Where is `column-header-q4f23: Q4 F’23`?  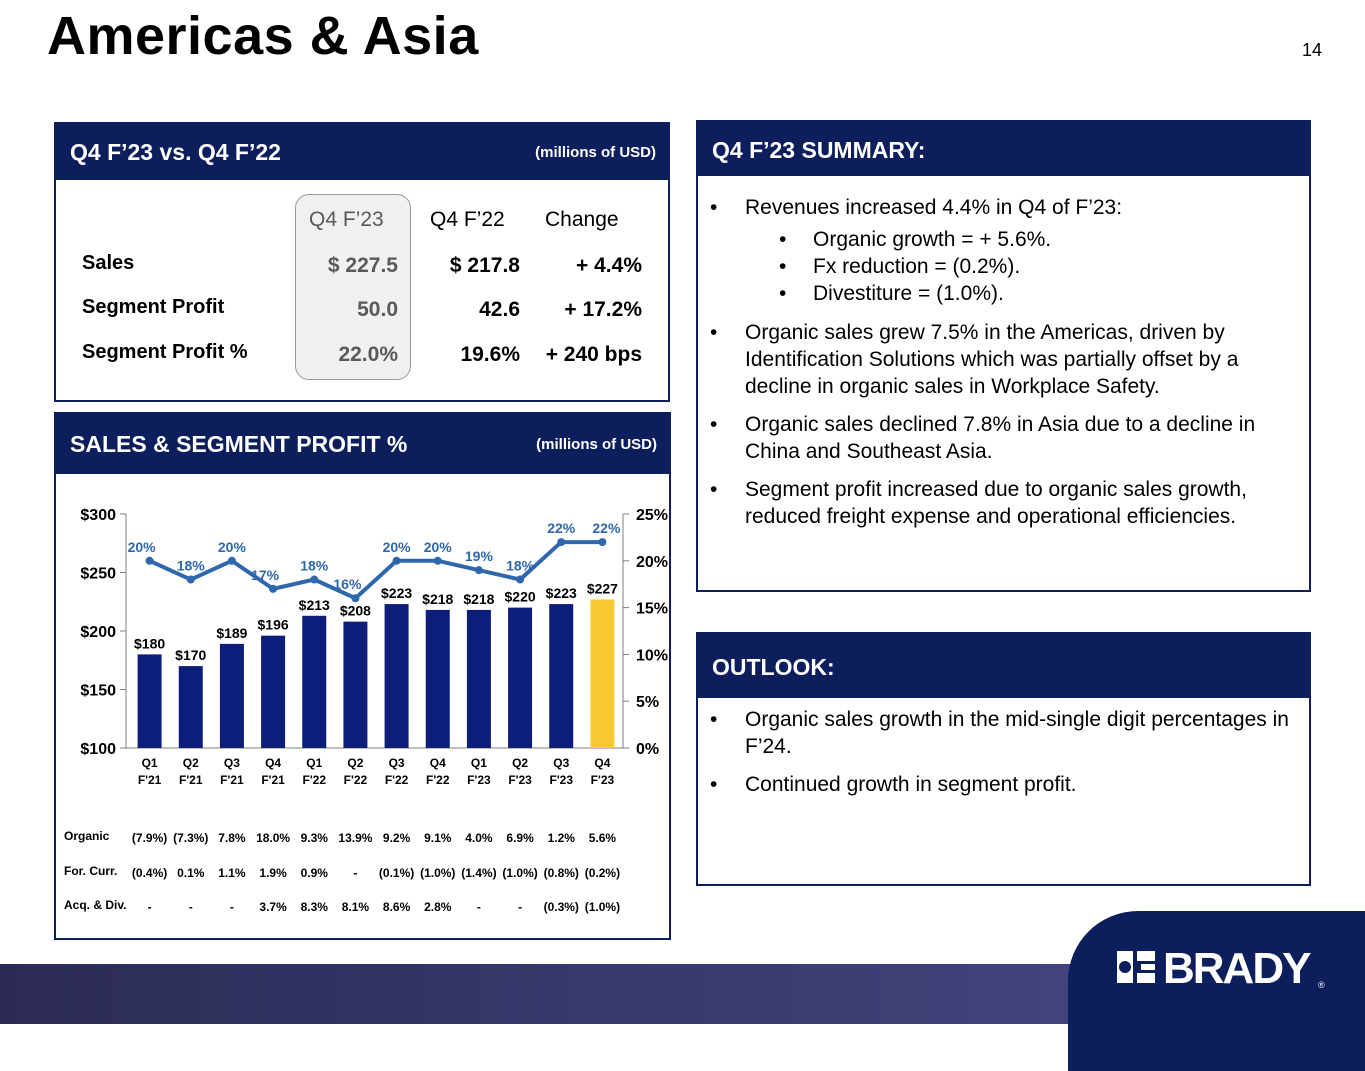
column-header-q4f23: Q4 F’23 is located at coordinates (346, 219).